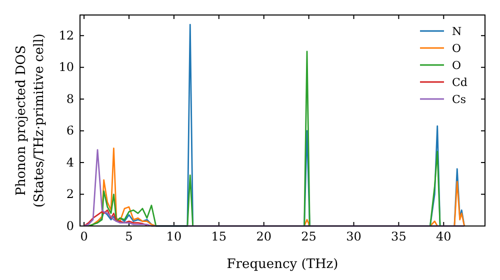 The image size is (500, 280). I want to click on x-tick-label: 0, so click(84, 237).